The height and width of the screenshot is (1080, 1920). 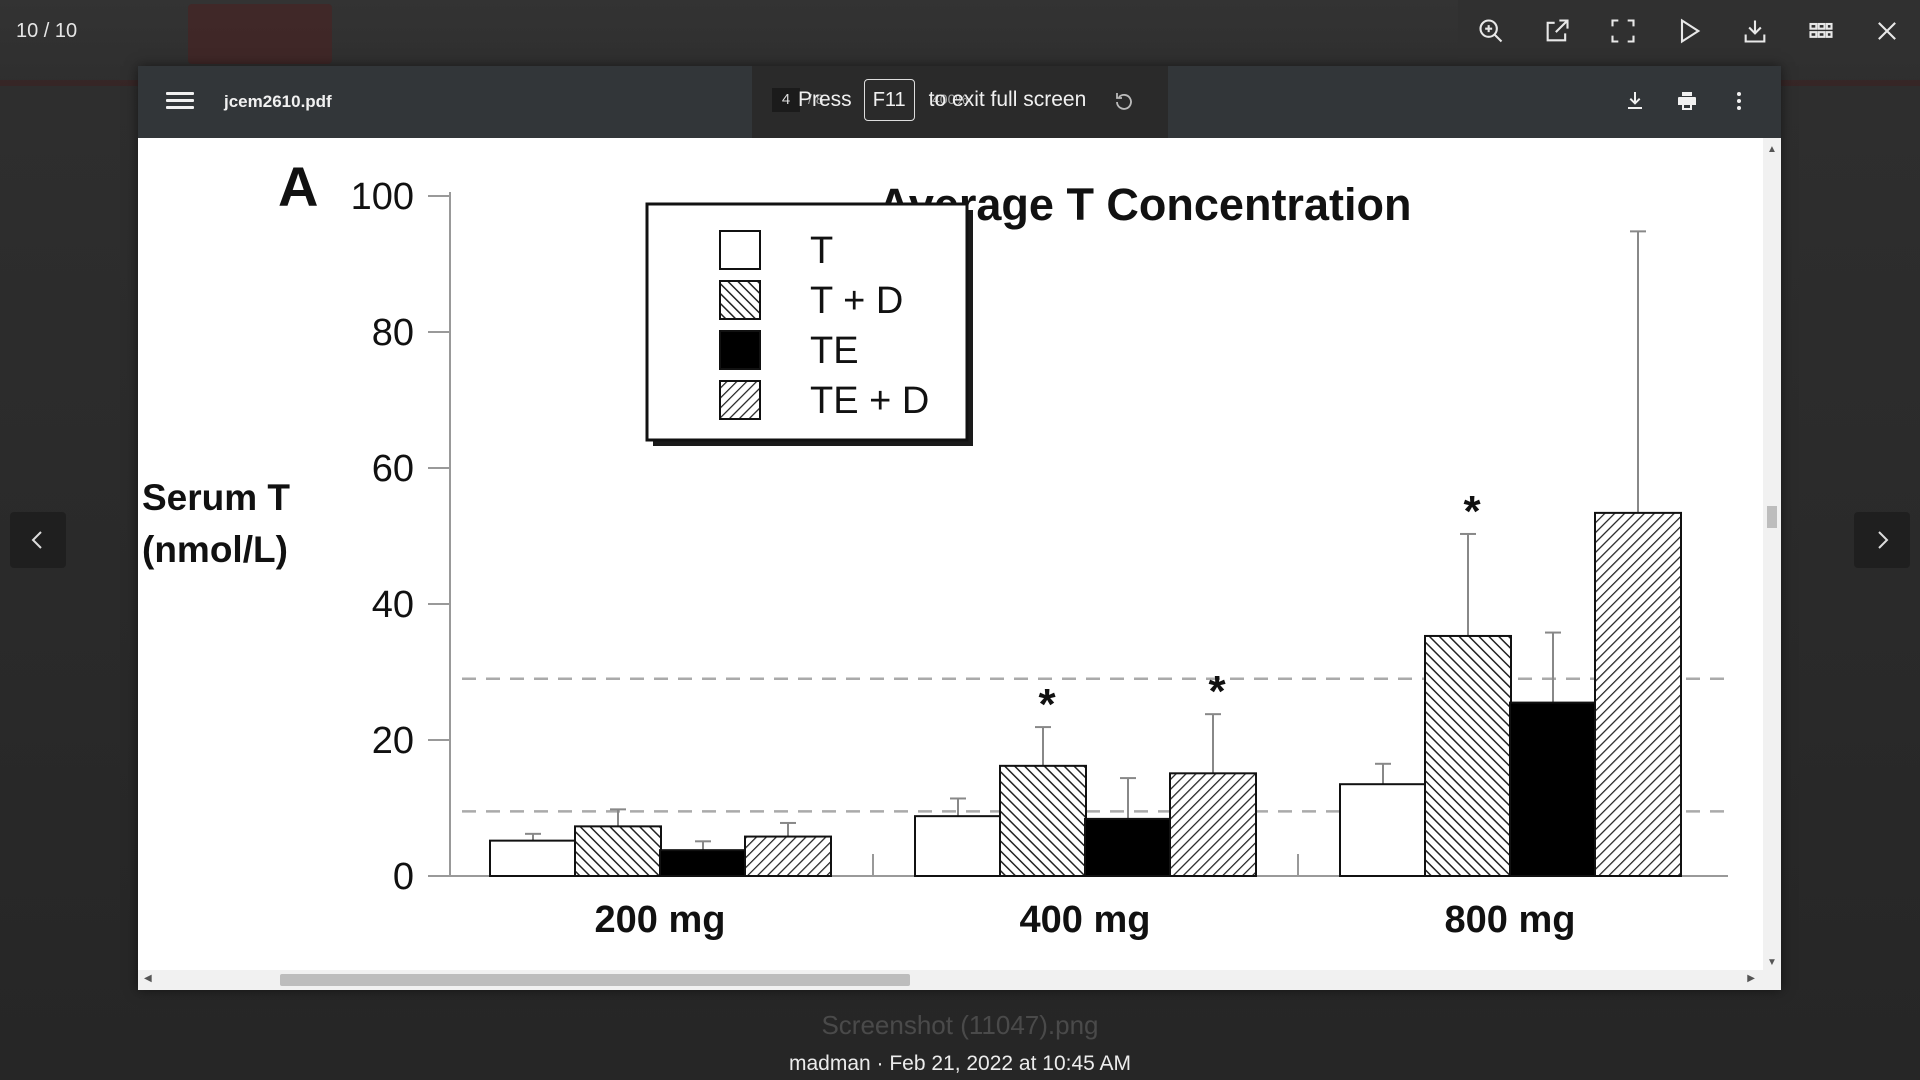 What do you see at coordinates (393, 469) in the screenshot?
I see `y-tick-label: 60` at bounding box center [393, 469].